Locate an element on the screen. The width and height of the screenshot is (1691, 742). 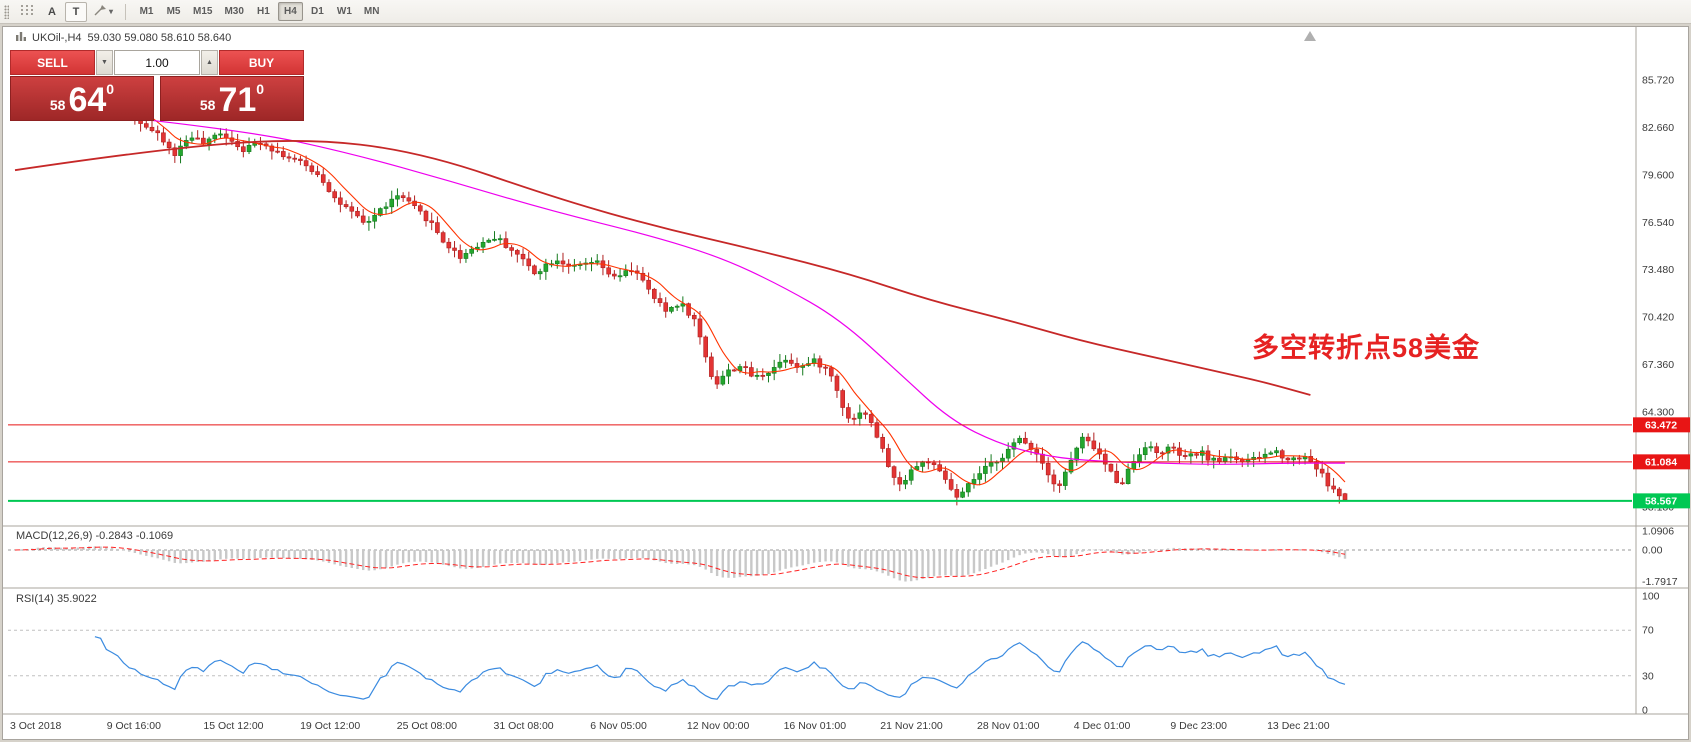
price-tags: 63.472 61.084 58.567 is located at coordinates (1661, 463).